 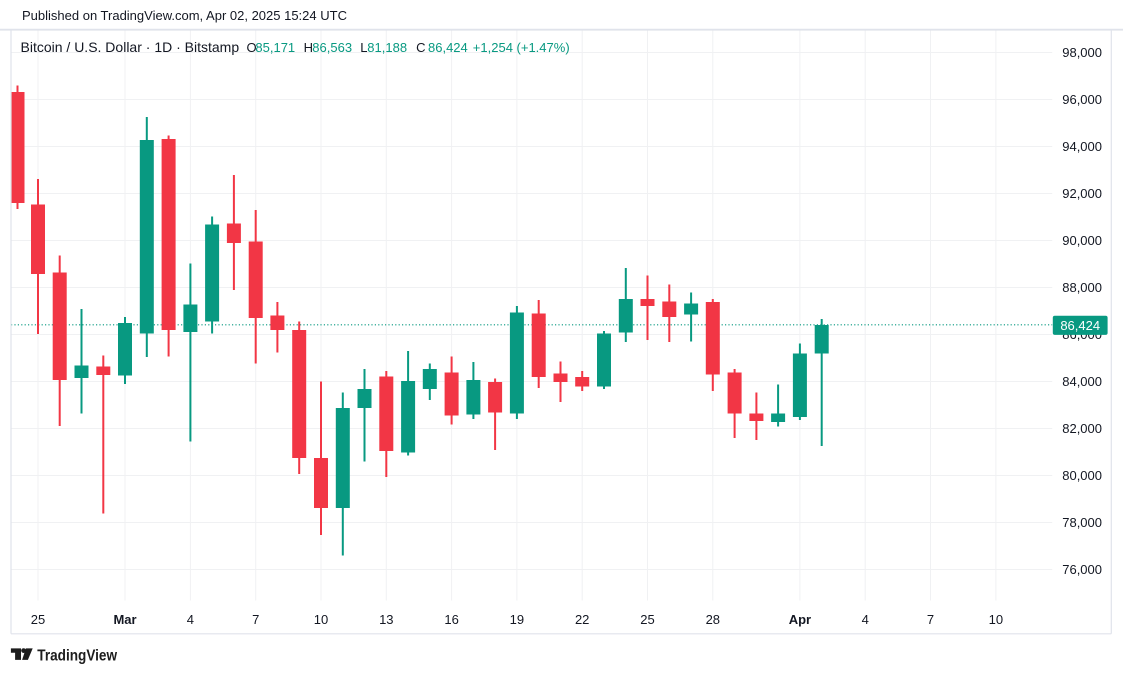 What do you see at coordinates (130, 47) in the screenshot?
I see `svg-text:Bitcoin / U.S. Dollar · 1D · B: Bitcoin / U.S. Dollar · 1D · Bitstamp` at bounding box center [130, 47].